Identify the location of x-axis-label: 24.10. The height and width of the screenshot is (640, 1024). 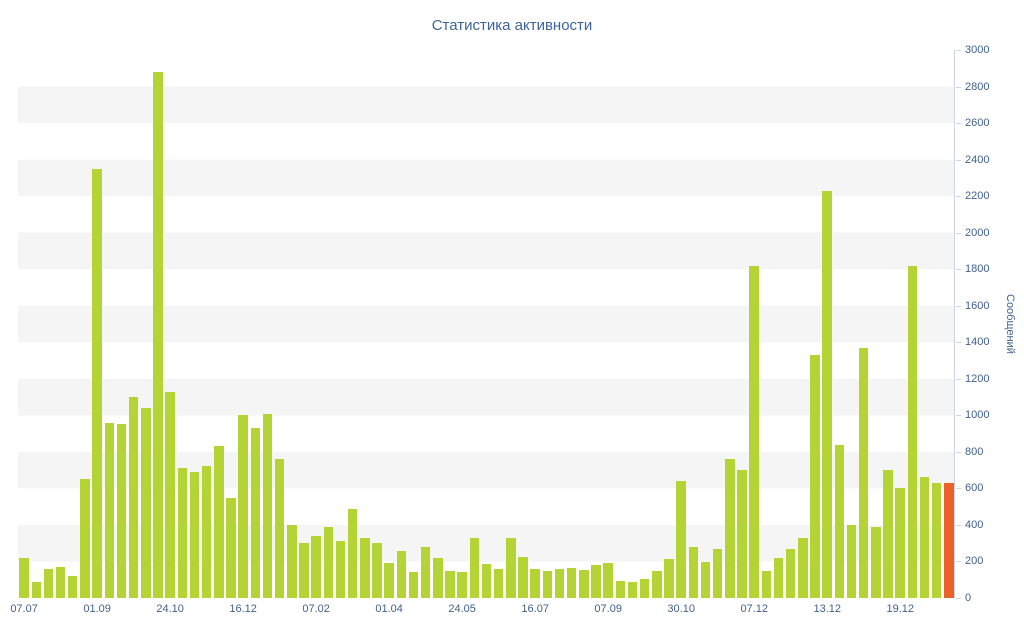
(170, 609).